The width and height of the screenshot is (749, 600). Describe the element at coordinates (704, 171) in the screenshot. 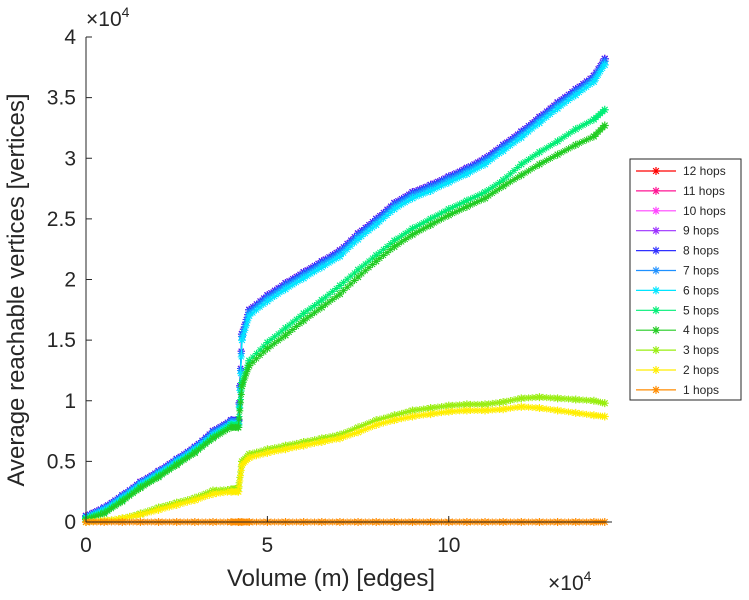

I see `legend-label: 12 hops` at that location.